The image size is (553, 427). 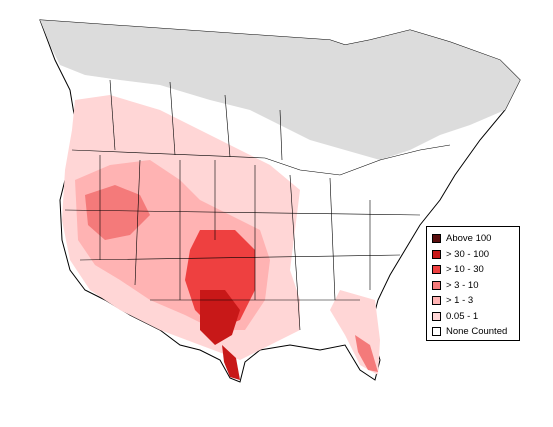 I want to click on legend-label: > 1 - 3, so click(x=460, y=300).